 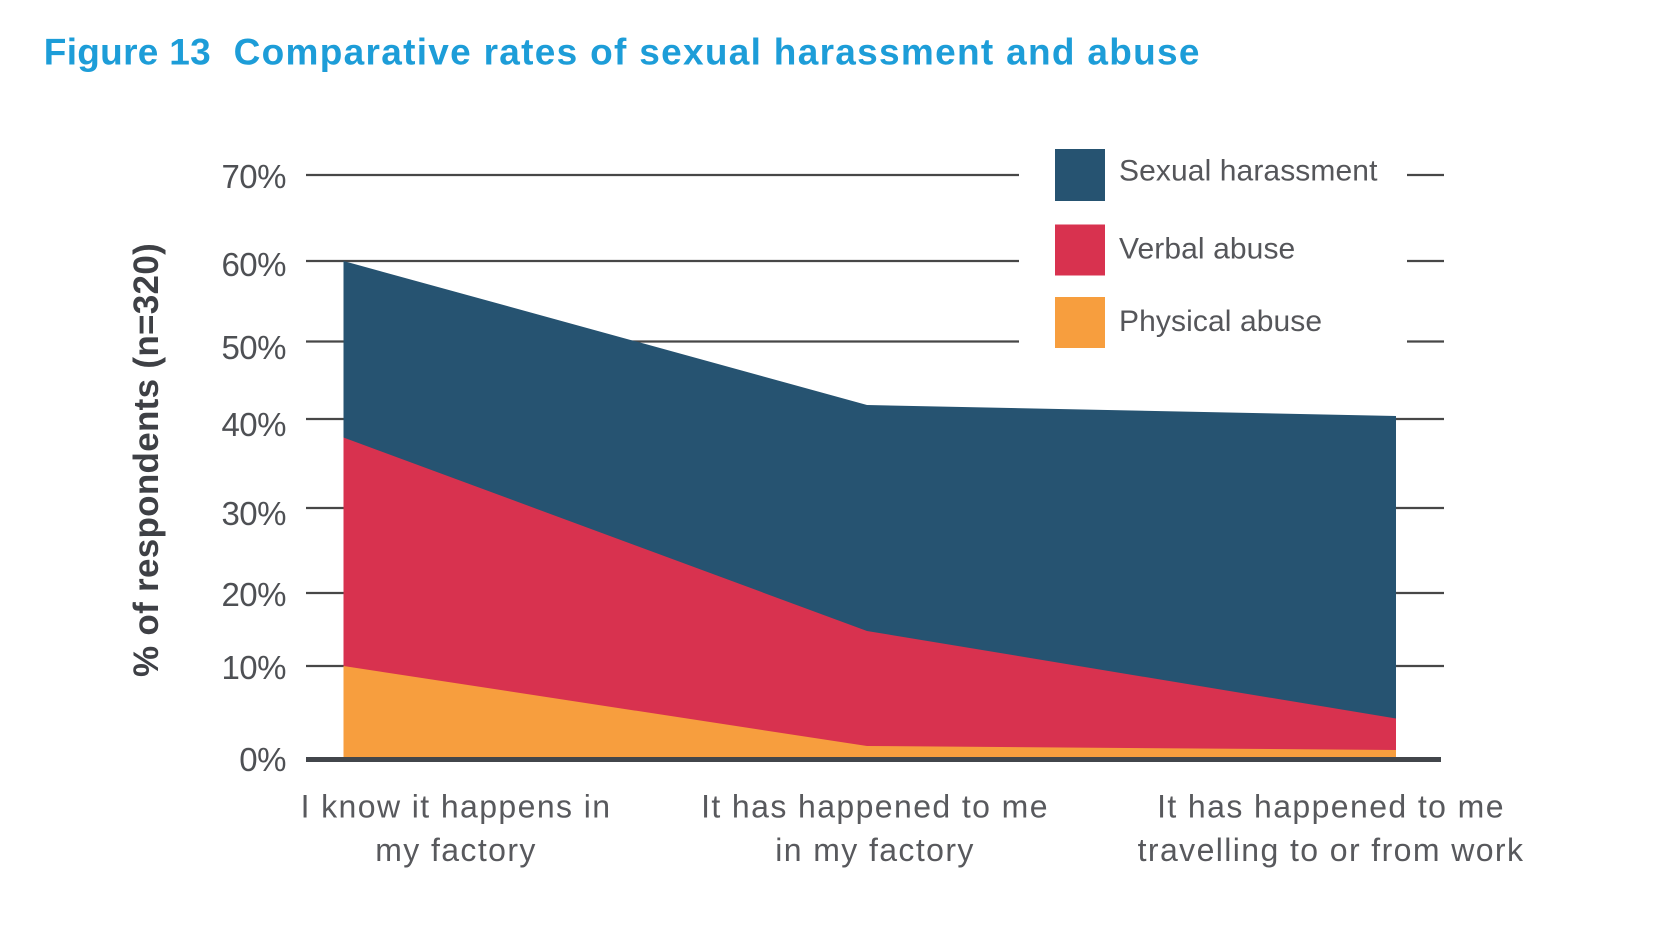 I want to click on svg-text: Verbal abuse, so click(x=1207, y=249).